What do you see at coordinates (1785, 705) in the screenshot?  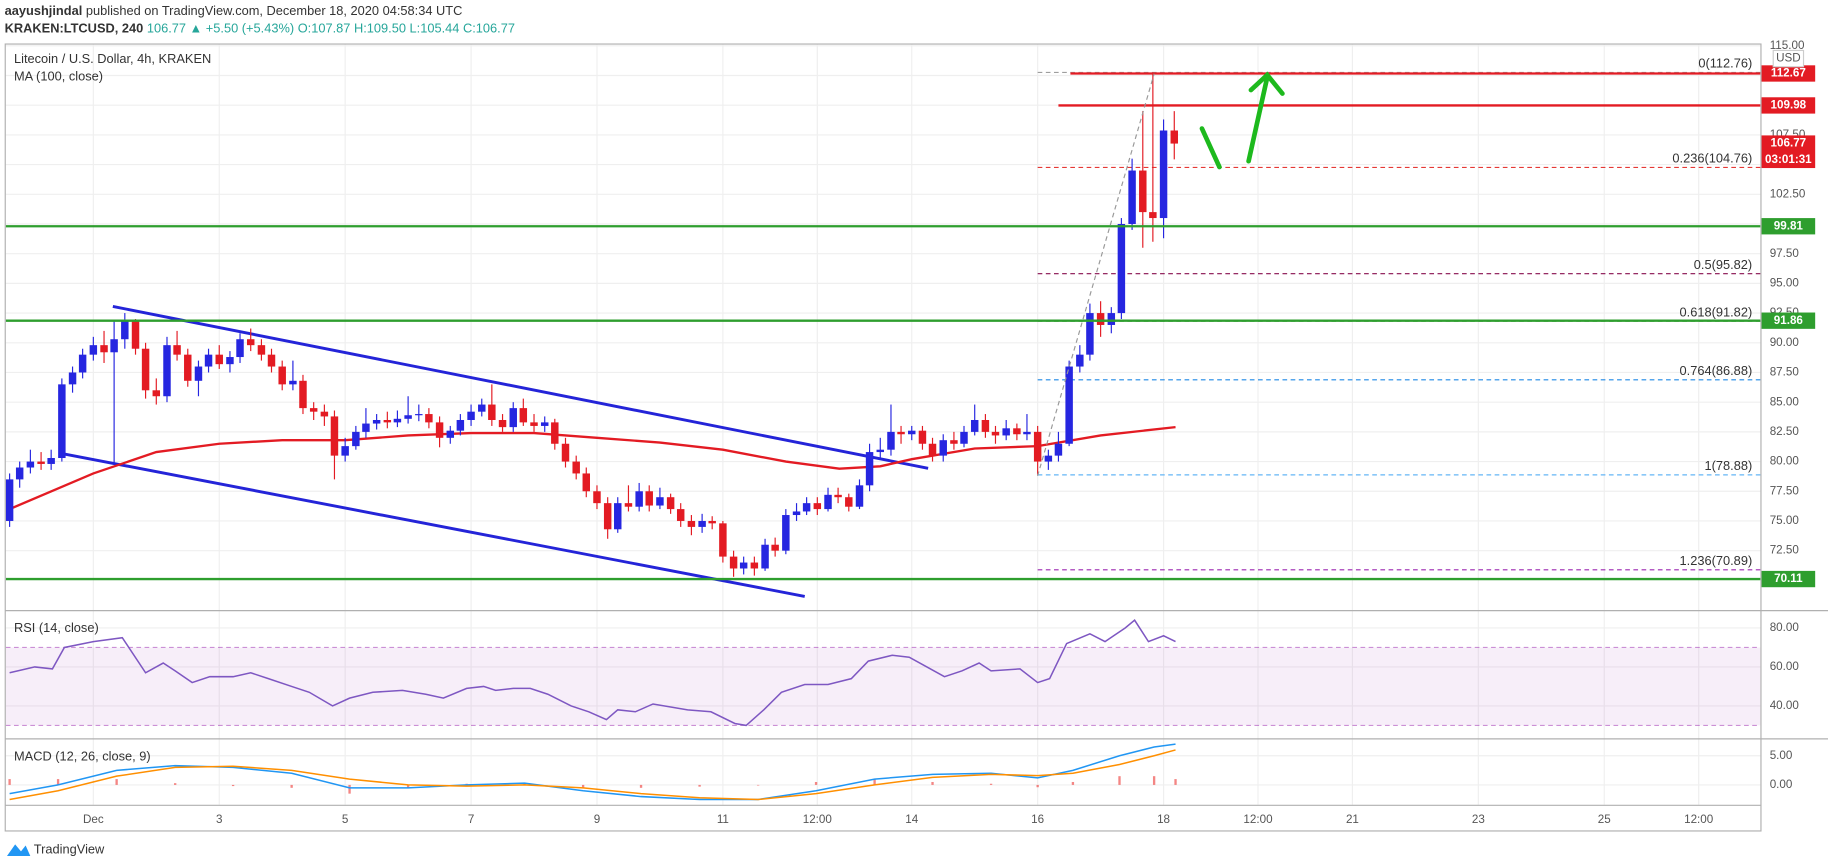 I see `y-tick-label: 40.00` at bounding box center [1785, 705].